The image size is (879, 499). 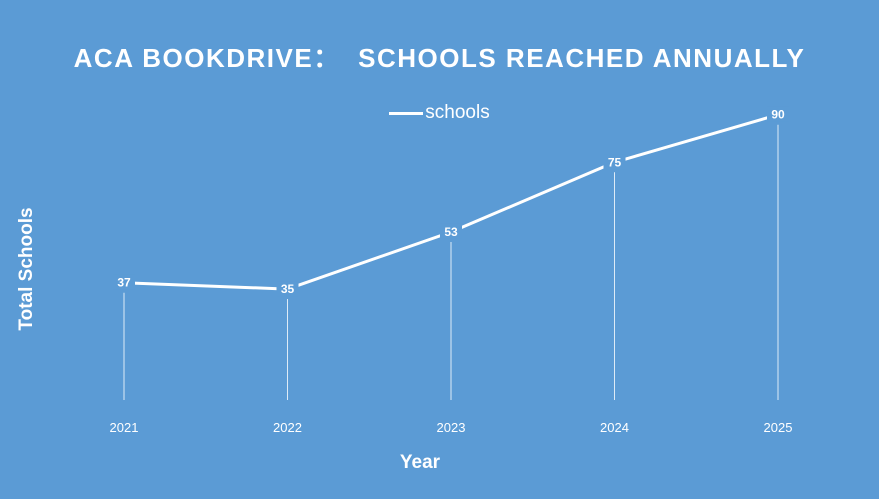 I want to click on data-label-bg-2021, so click(x=124, y=282).